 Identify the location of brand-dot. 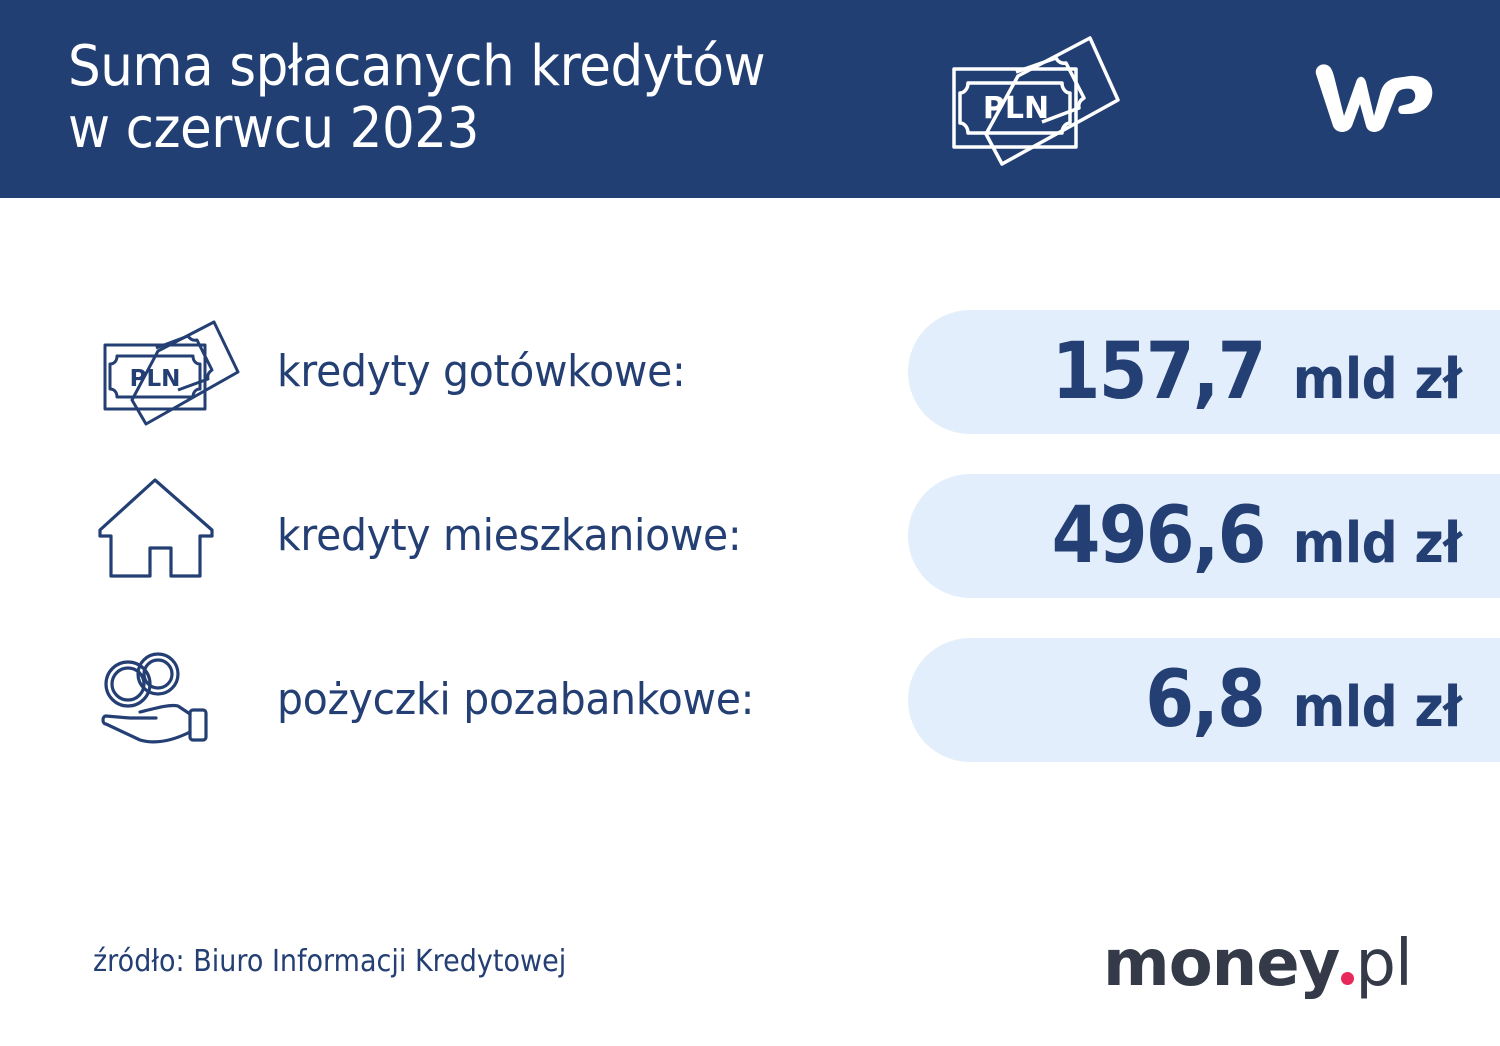
(1348, 978).